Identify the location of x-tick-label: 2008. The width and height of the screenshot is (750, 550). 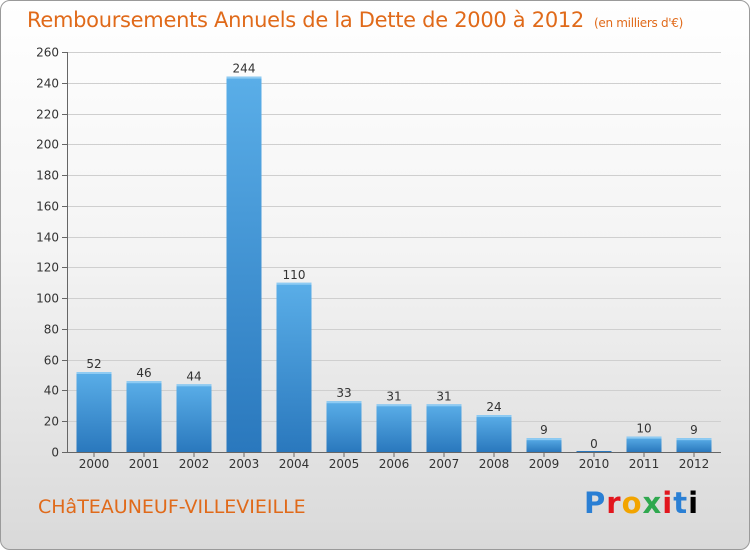
(494, 464).